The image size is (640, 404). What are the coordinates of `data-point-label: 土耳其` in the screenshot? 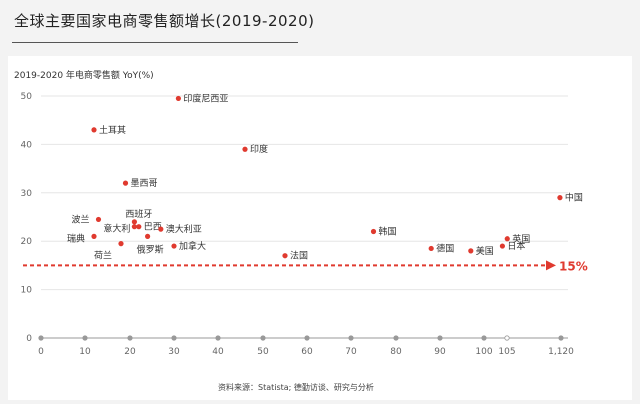 It's located at (112, 130).